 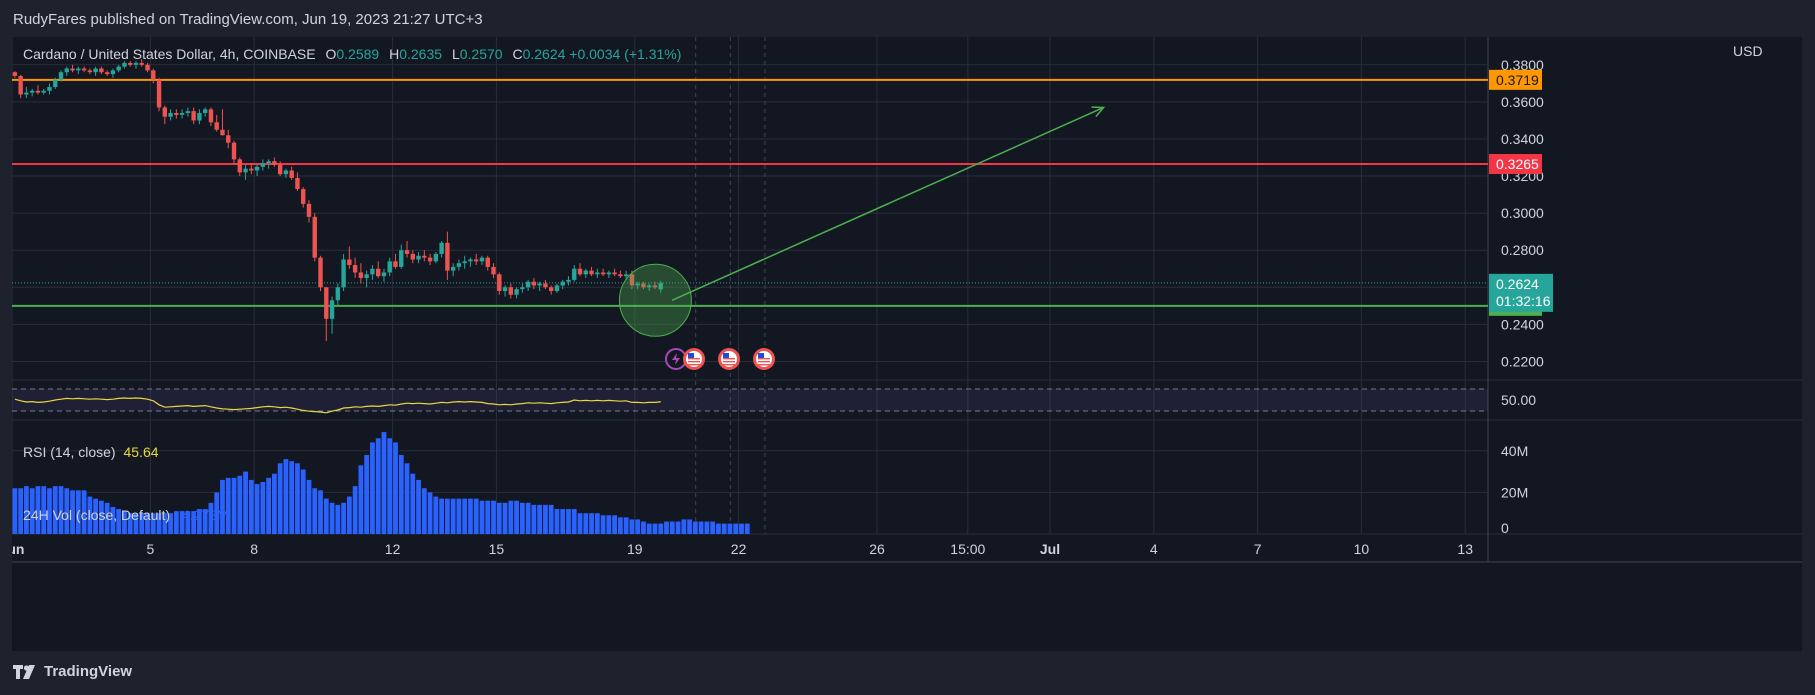 What do you see at coordinates (358, 54) in the screenshot?
I see `open-value: 0.2589` at bounding box center [358, 54].